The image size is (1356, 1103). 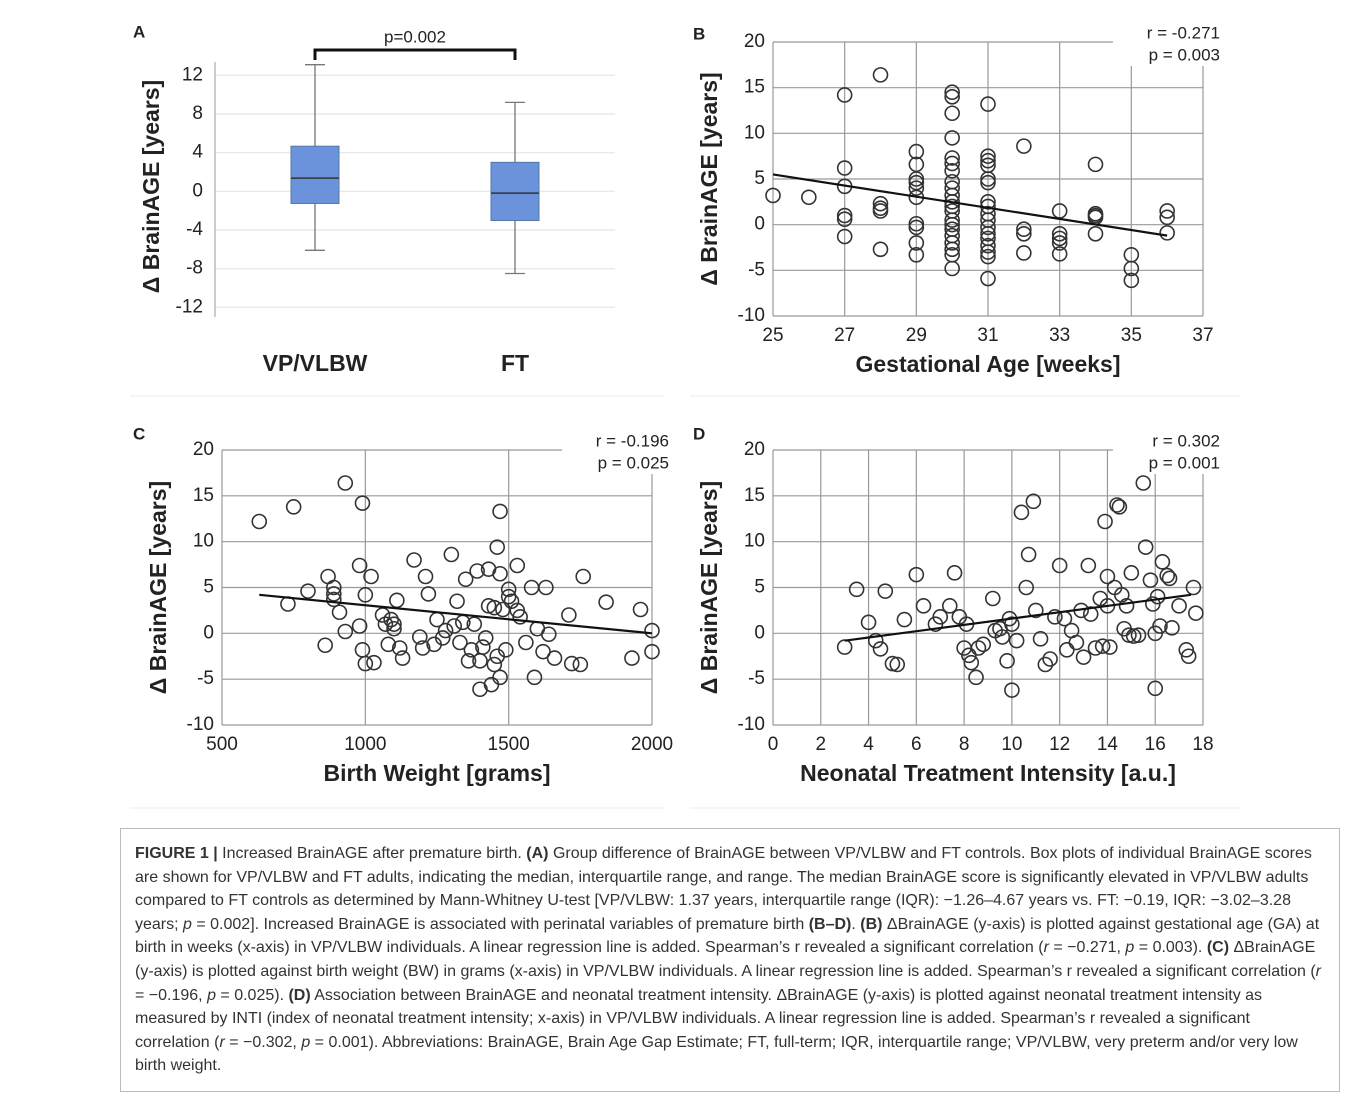 I want to click on x-tick-label: 500, so click(x=222, y=744).